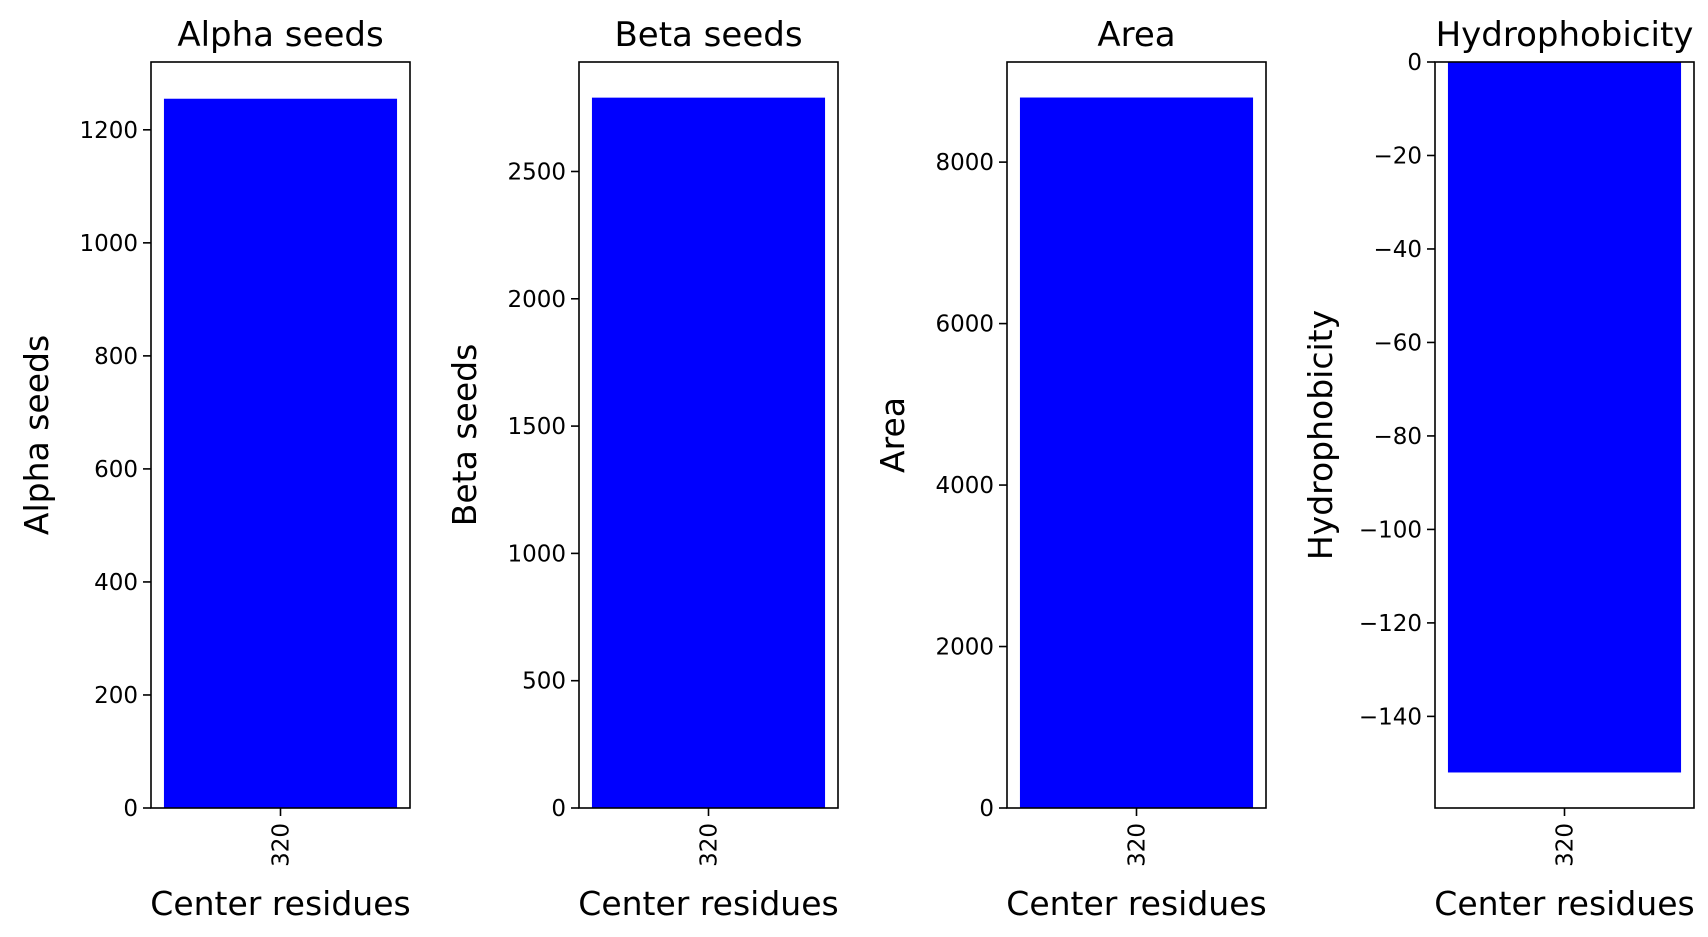 The height and width of the screenshot is (937, 1708). Describe the element at coordinates (964, 325) in the screenshot. I see `y-tick-label: 6000` at that location.